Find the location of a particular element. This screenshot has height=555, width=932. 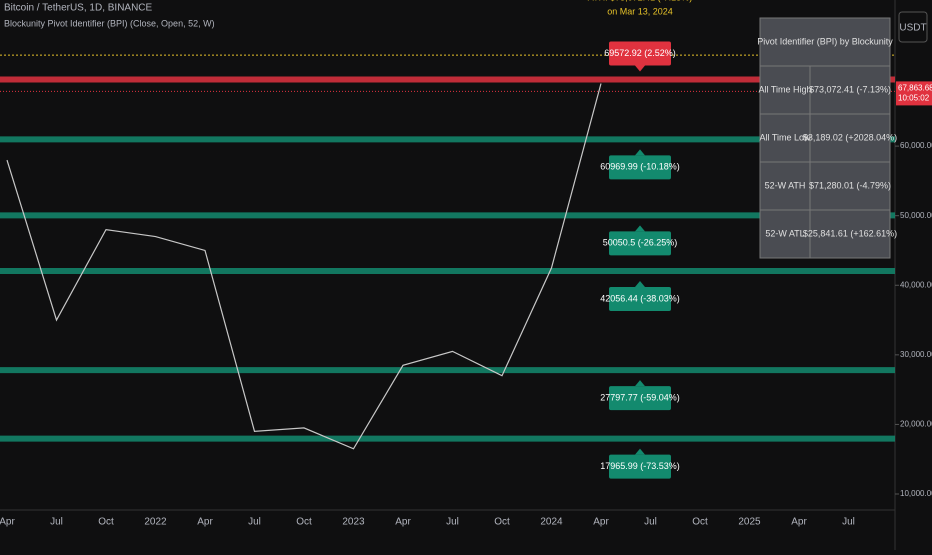

x-tick-label: 2024 is located at coordinates (551, 522).